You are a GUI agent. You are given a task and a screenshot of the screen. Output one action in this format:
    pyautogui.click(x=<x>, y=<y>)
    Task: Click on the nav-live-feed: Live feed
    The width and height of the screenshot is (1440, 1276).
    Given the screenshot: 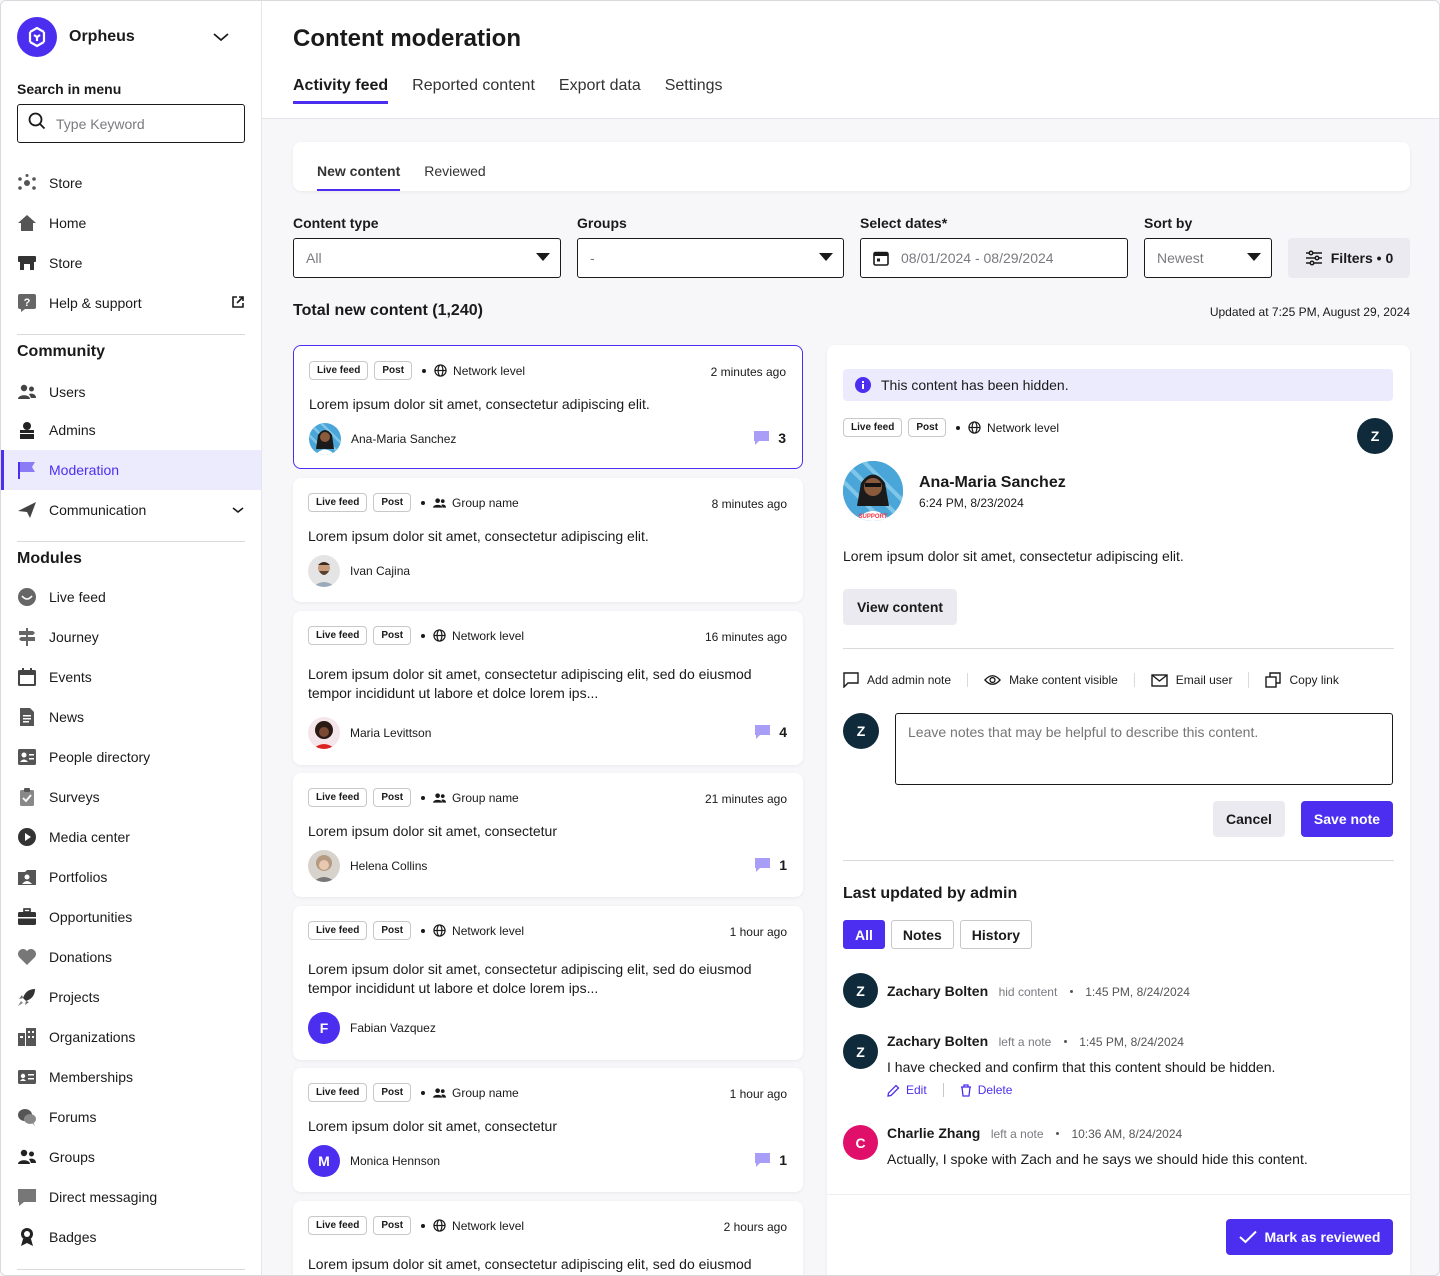 What is the action you would take?
    pyautogui.click(x=131, y=597)
    